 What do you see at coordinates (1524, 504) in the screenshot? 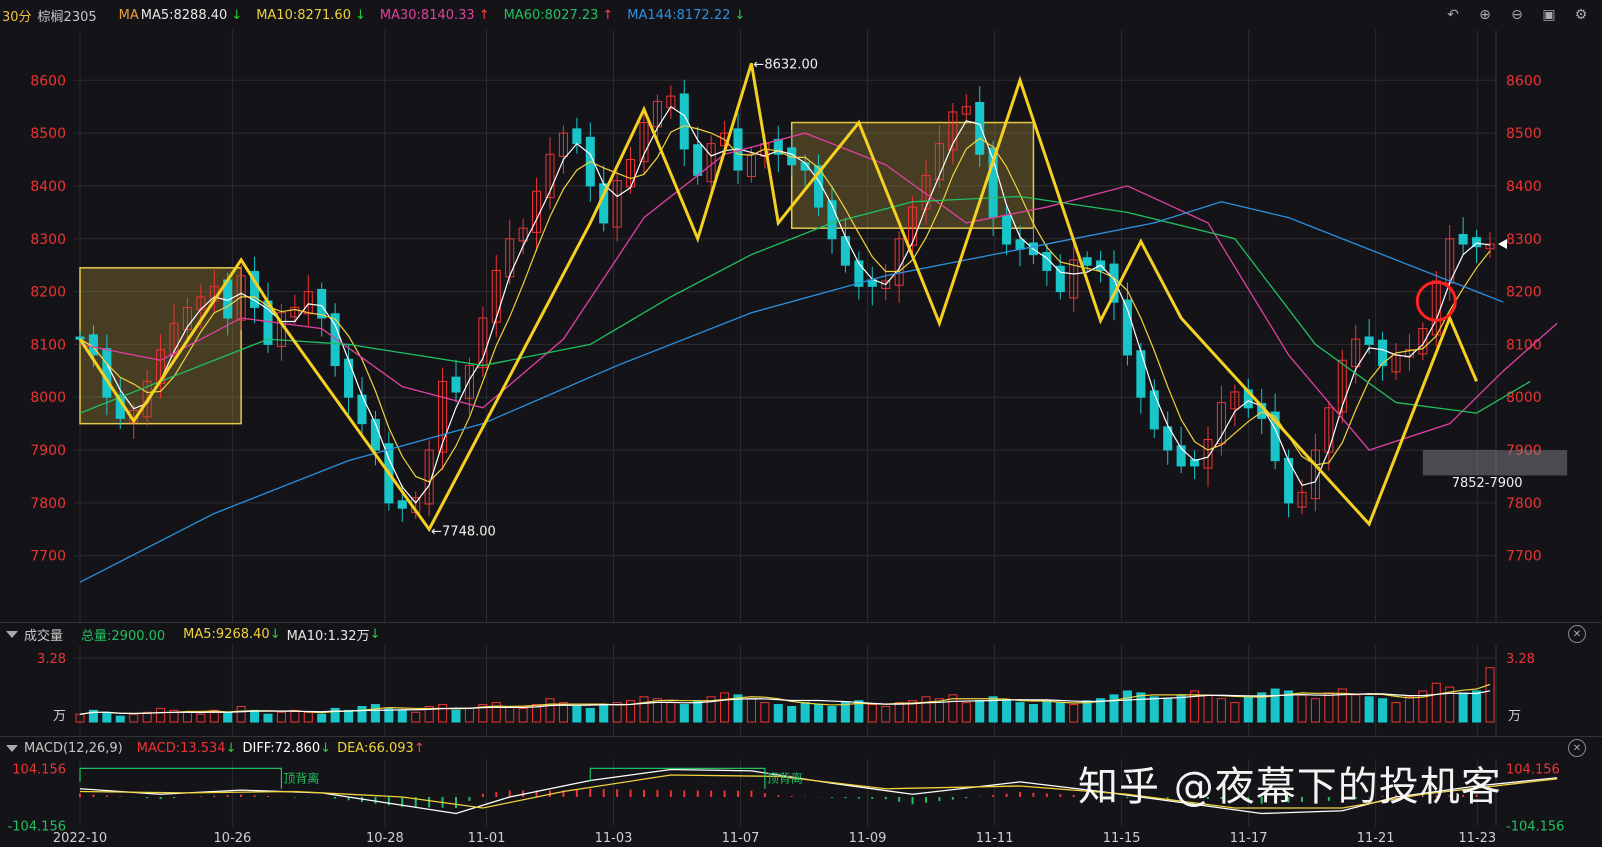
I see `y-tick-label-right: 7800` at bounding box center [1524, 504].